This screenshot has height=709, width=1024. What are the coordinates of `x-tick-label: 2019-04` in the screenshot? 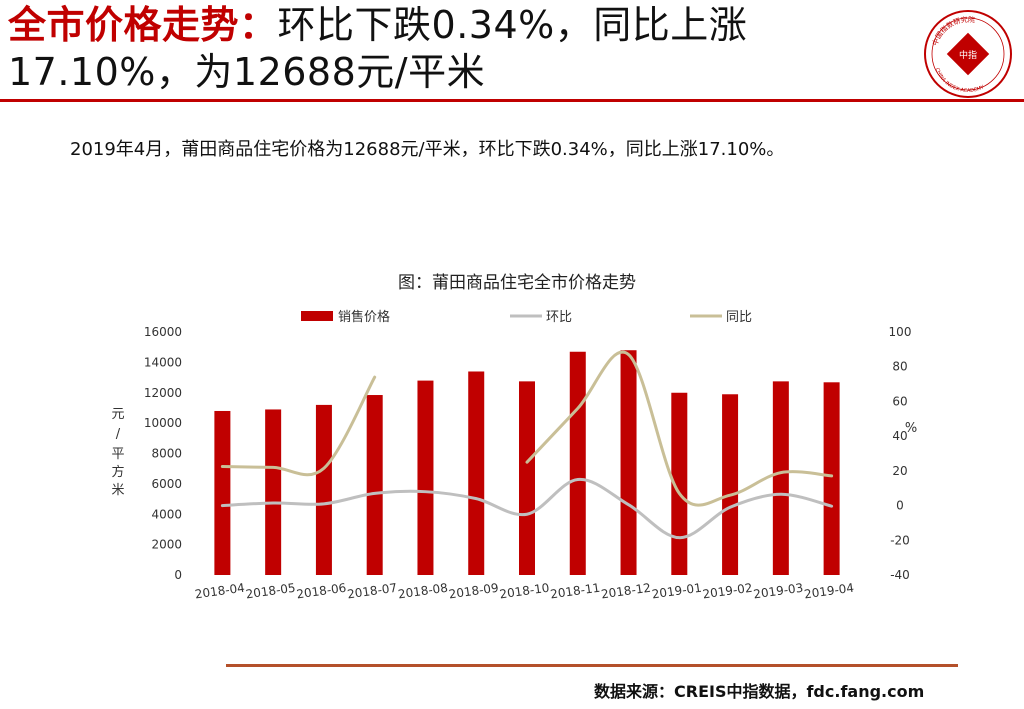 It's located at (829, 591).